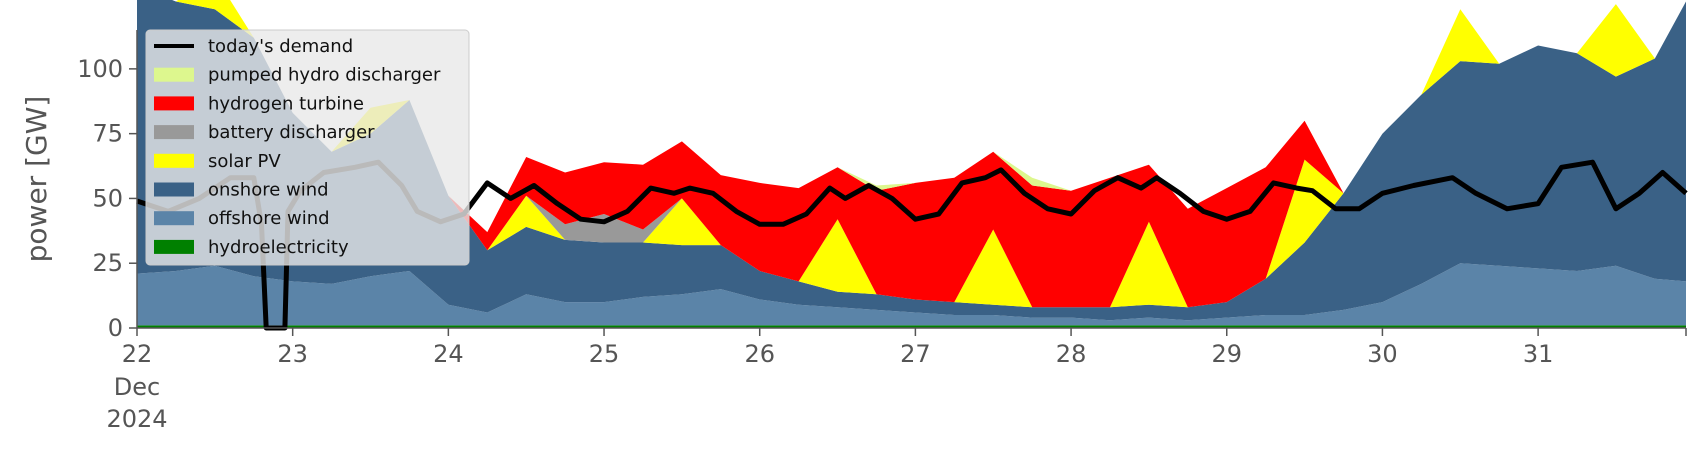 This screenshot has width=1706, height=460. I want to click on legend-swatch-solar-pv, so click(174, 160).